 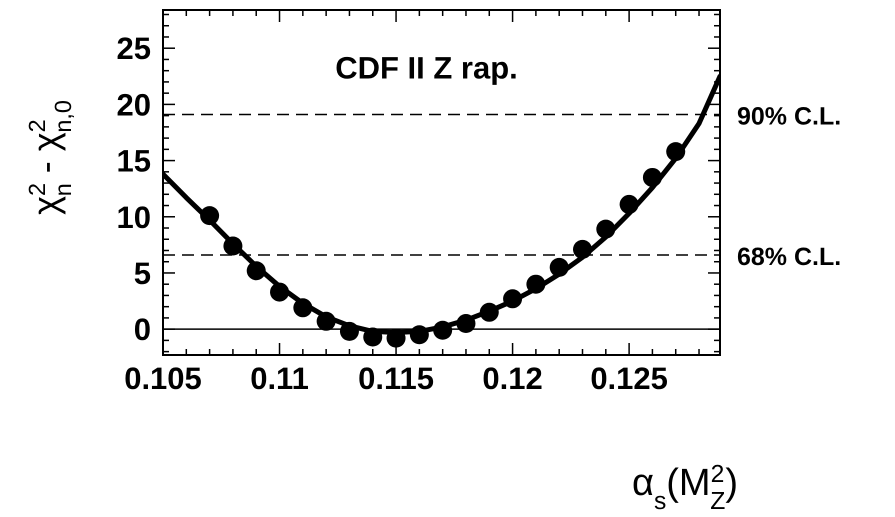 What do you see at coordinates (133, 48) in the screenshot?
I see `y-tick-label: 25` at bounding box center [133, 48].